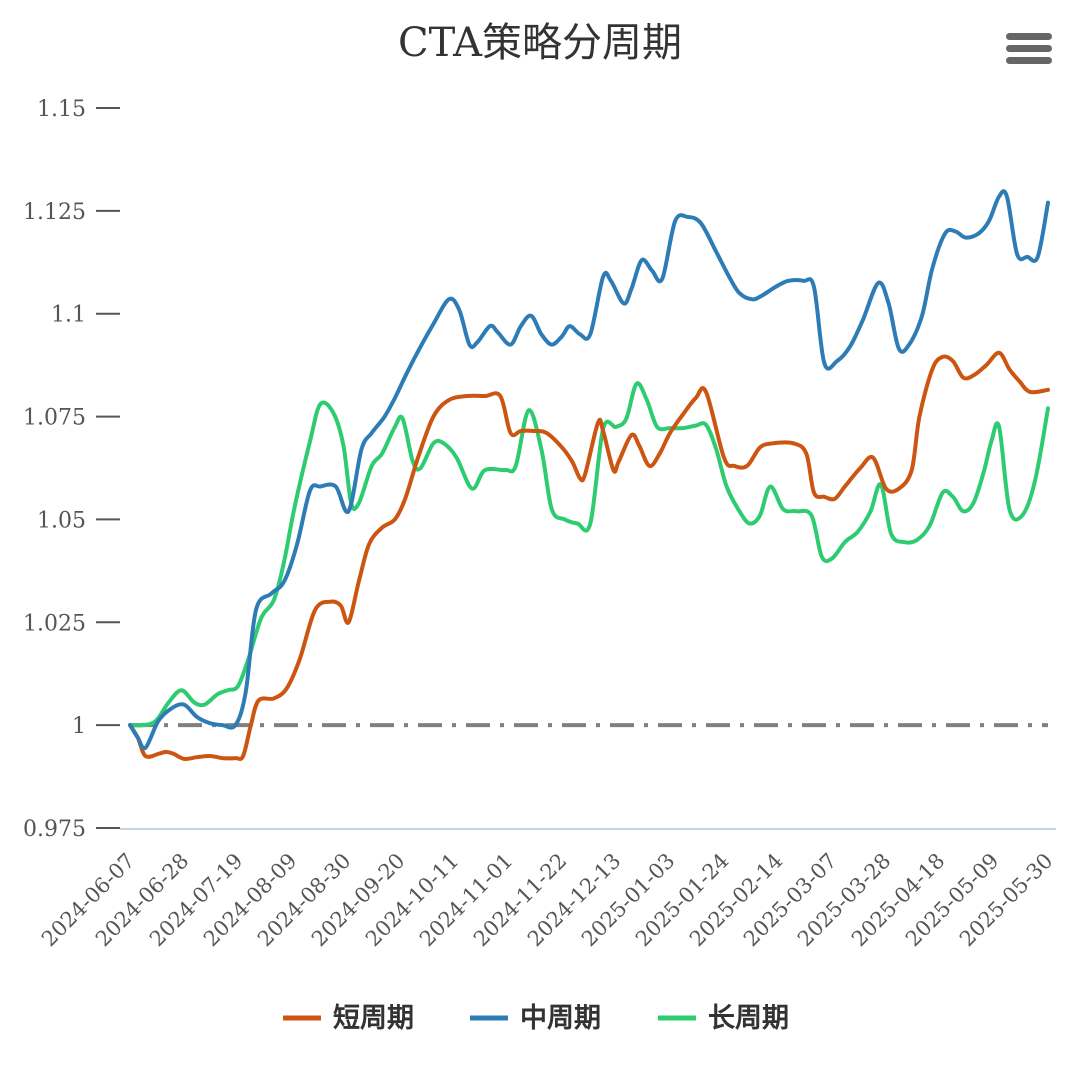  Describe the element at coordinates (373, 1018) in the screenshot. I see `legend-label: 短周期` at that location.